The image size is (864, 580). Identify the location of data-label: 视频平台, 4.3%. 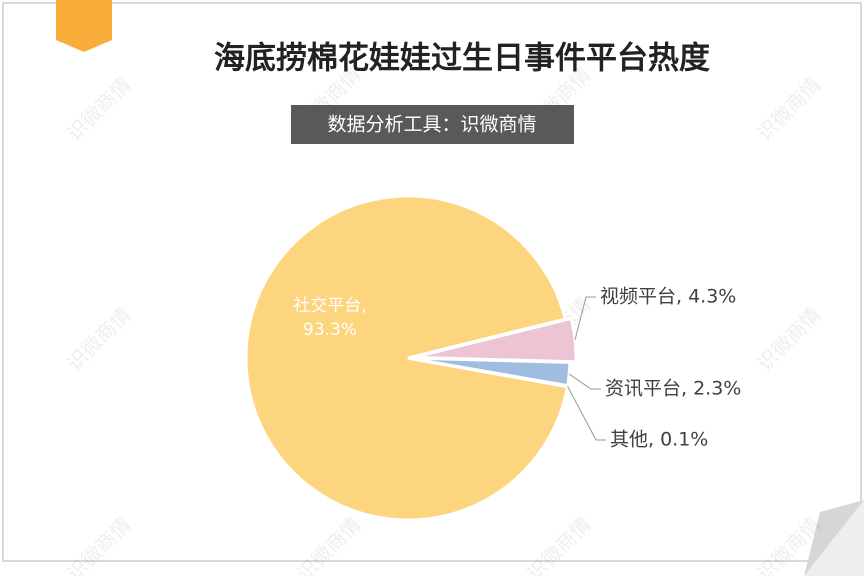
(668, 297).